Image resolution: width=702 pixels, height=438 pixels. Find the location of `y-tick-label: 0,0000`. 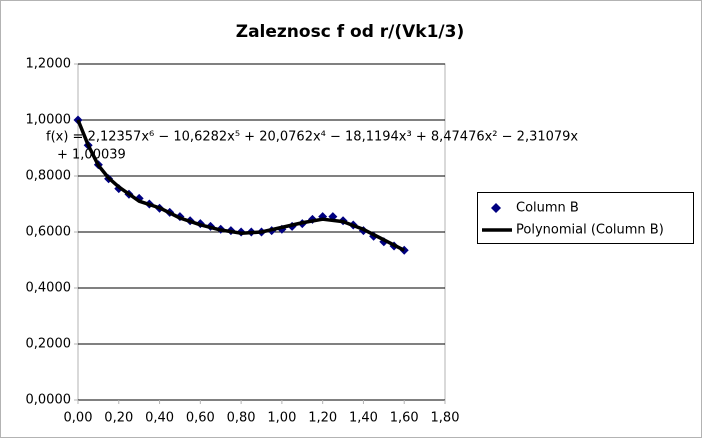

y-tick-label: 0,0000 is located at coordinates (49, 400).